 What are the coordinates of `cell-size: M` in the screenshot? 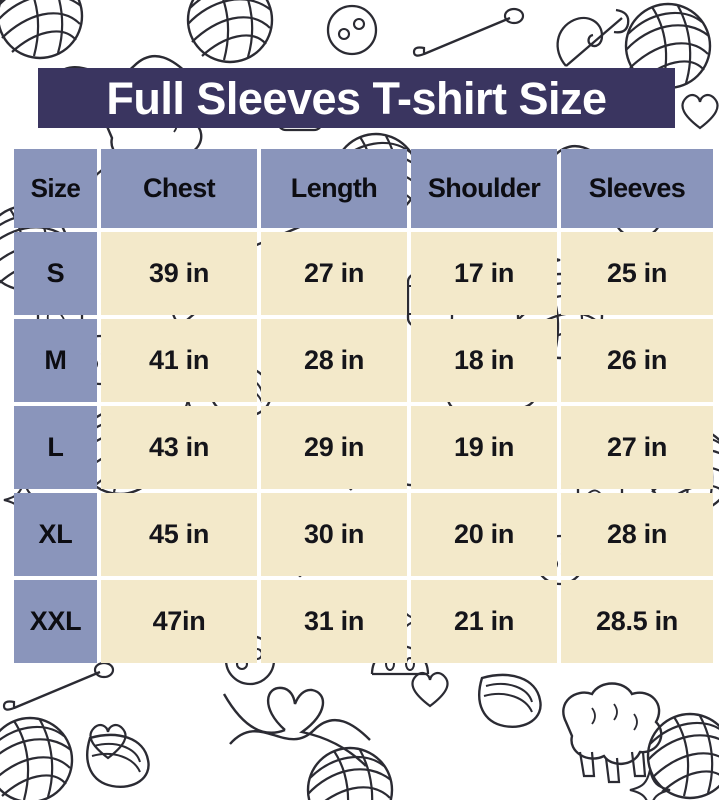 It's located at (55, 360).